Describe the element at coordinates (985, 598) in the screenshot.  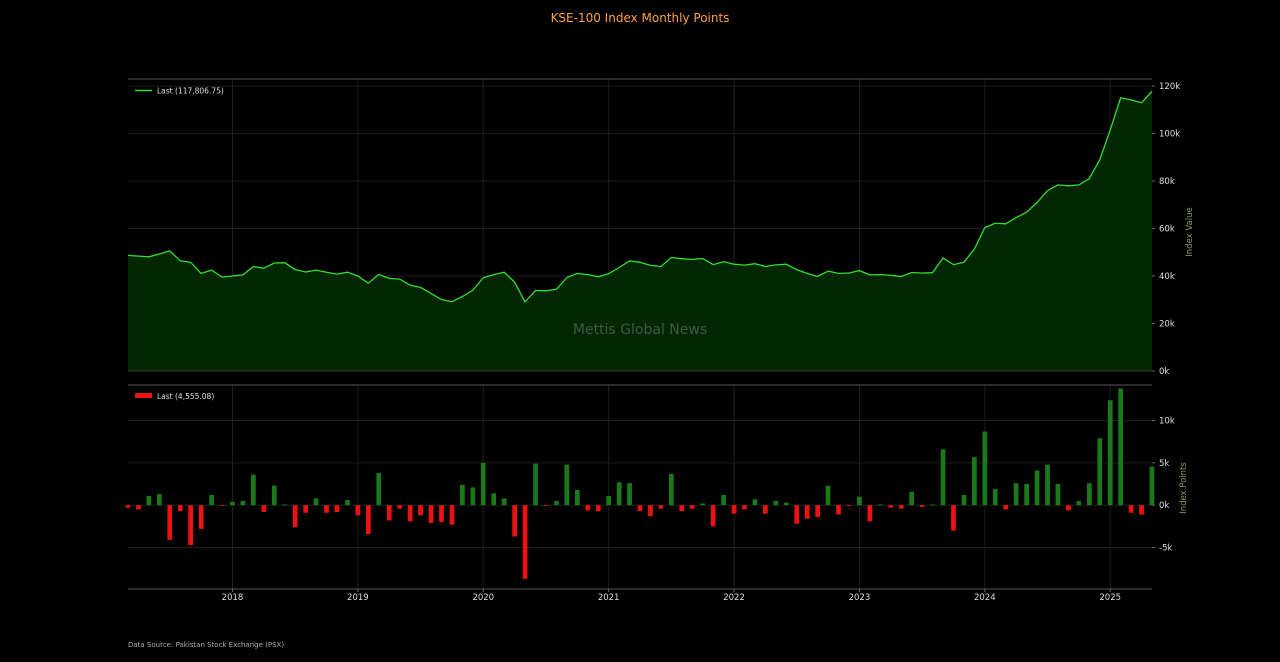
I see `x-tick-label: 2024` at that location.